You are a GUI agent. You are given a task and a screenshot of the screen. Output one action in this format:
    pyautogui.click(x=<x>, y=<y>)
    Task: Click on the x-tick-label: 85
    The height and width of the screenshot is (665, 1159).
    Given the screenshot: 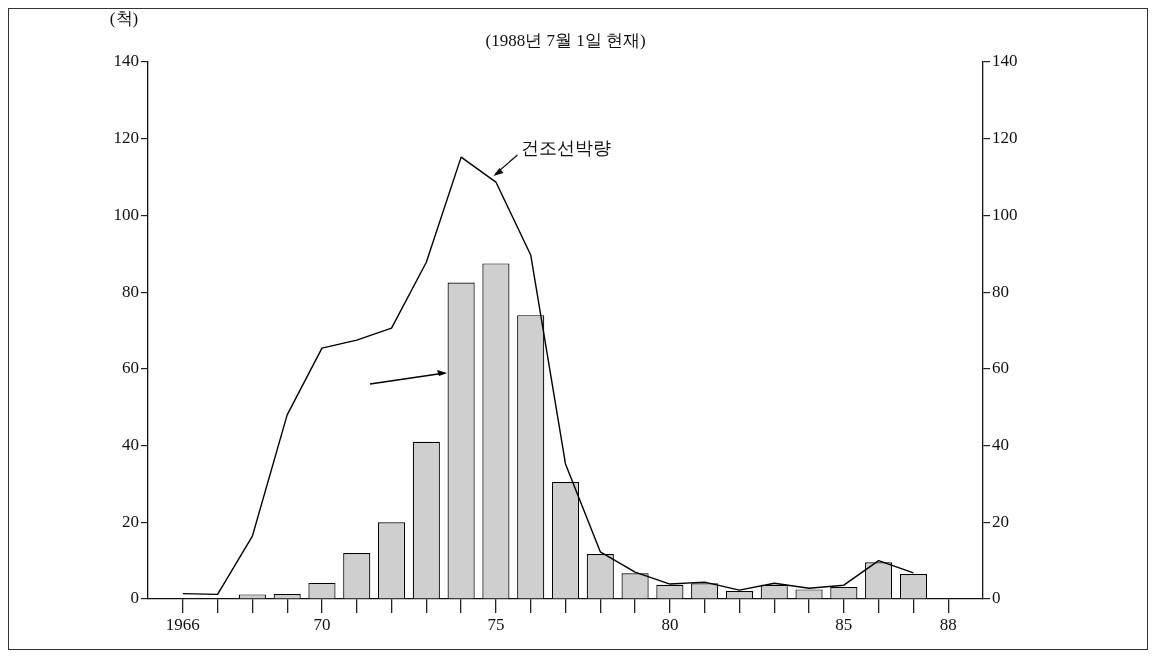 What is the action you would take?
    pyautogui.click(x=844, y=624)
    